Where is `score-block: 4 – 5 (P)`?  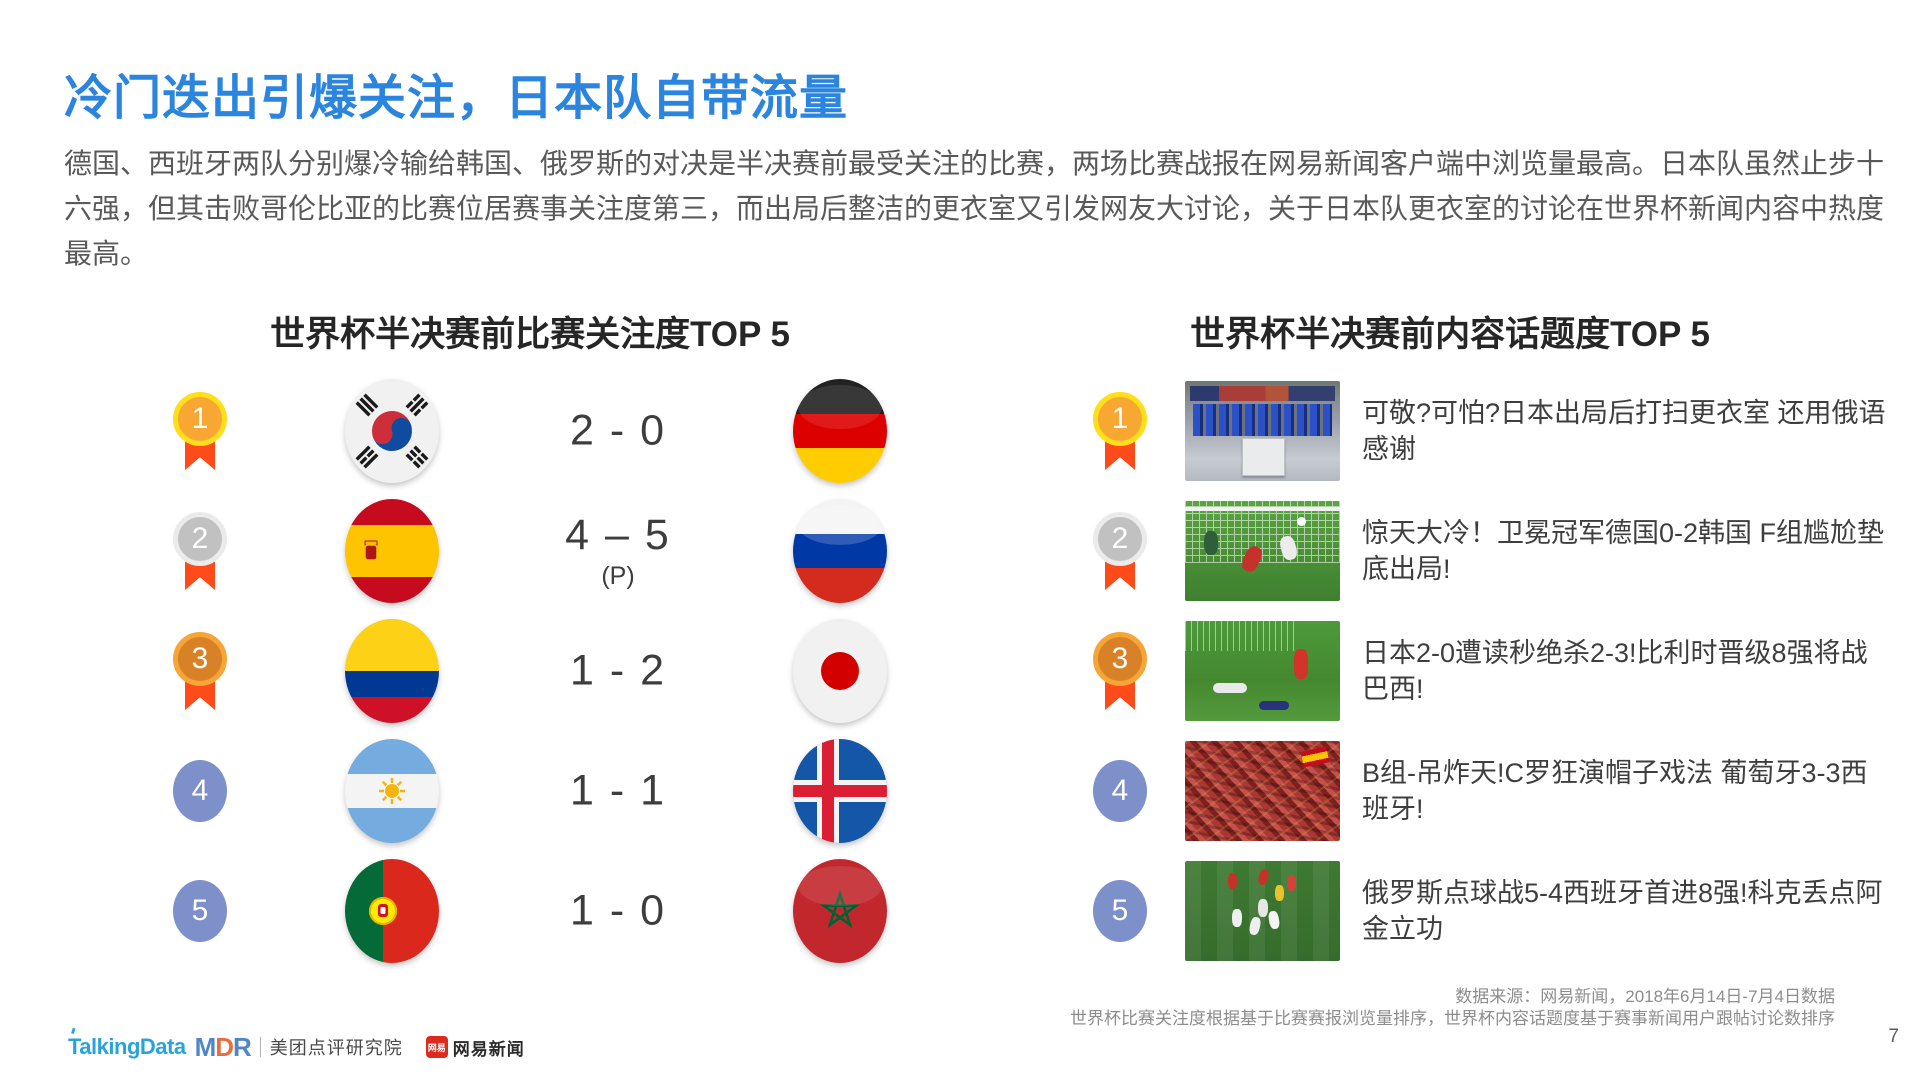
score-block: 4 – 5 (P) is located at coordinates (618, 551).